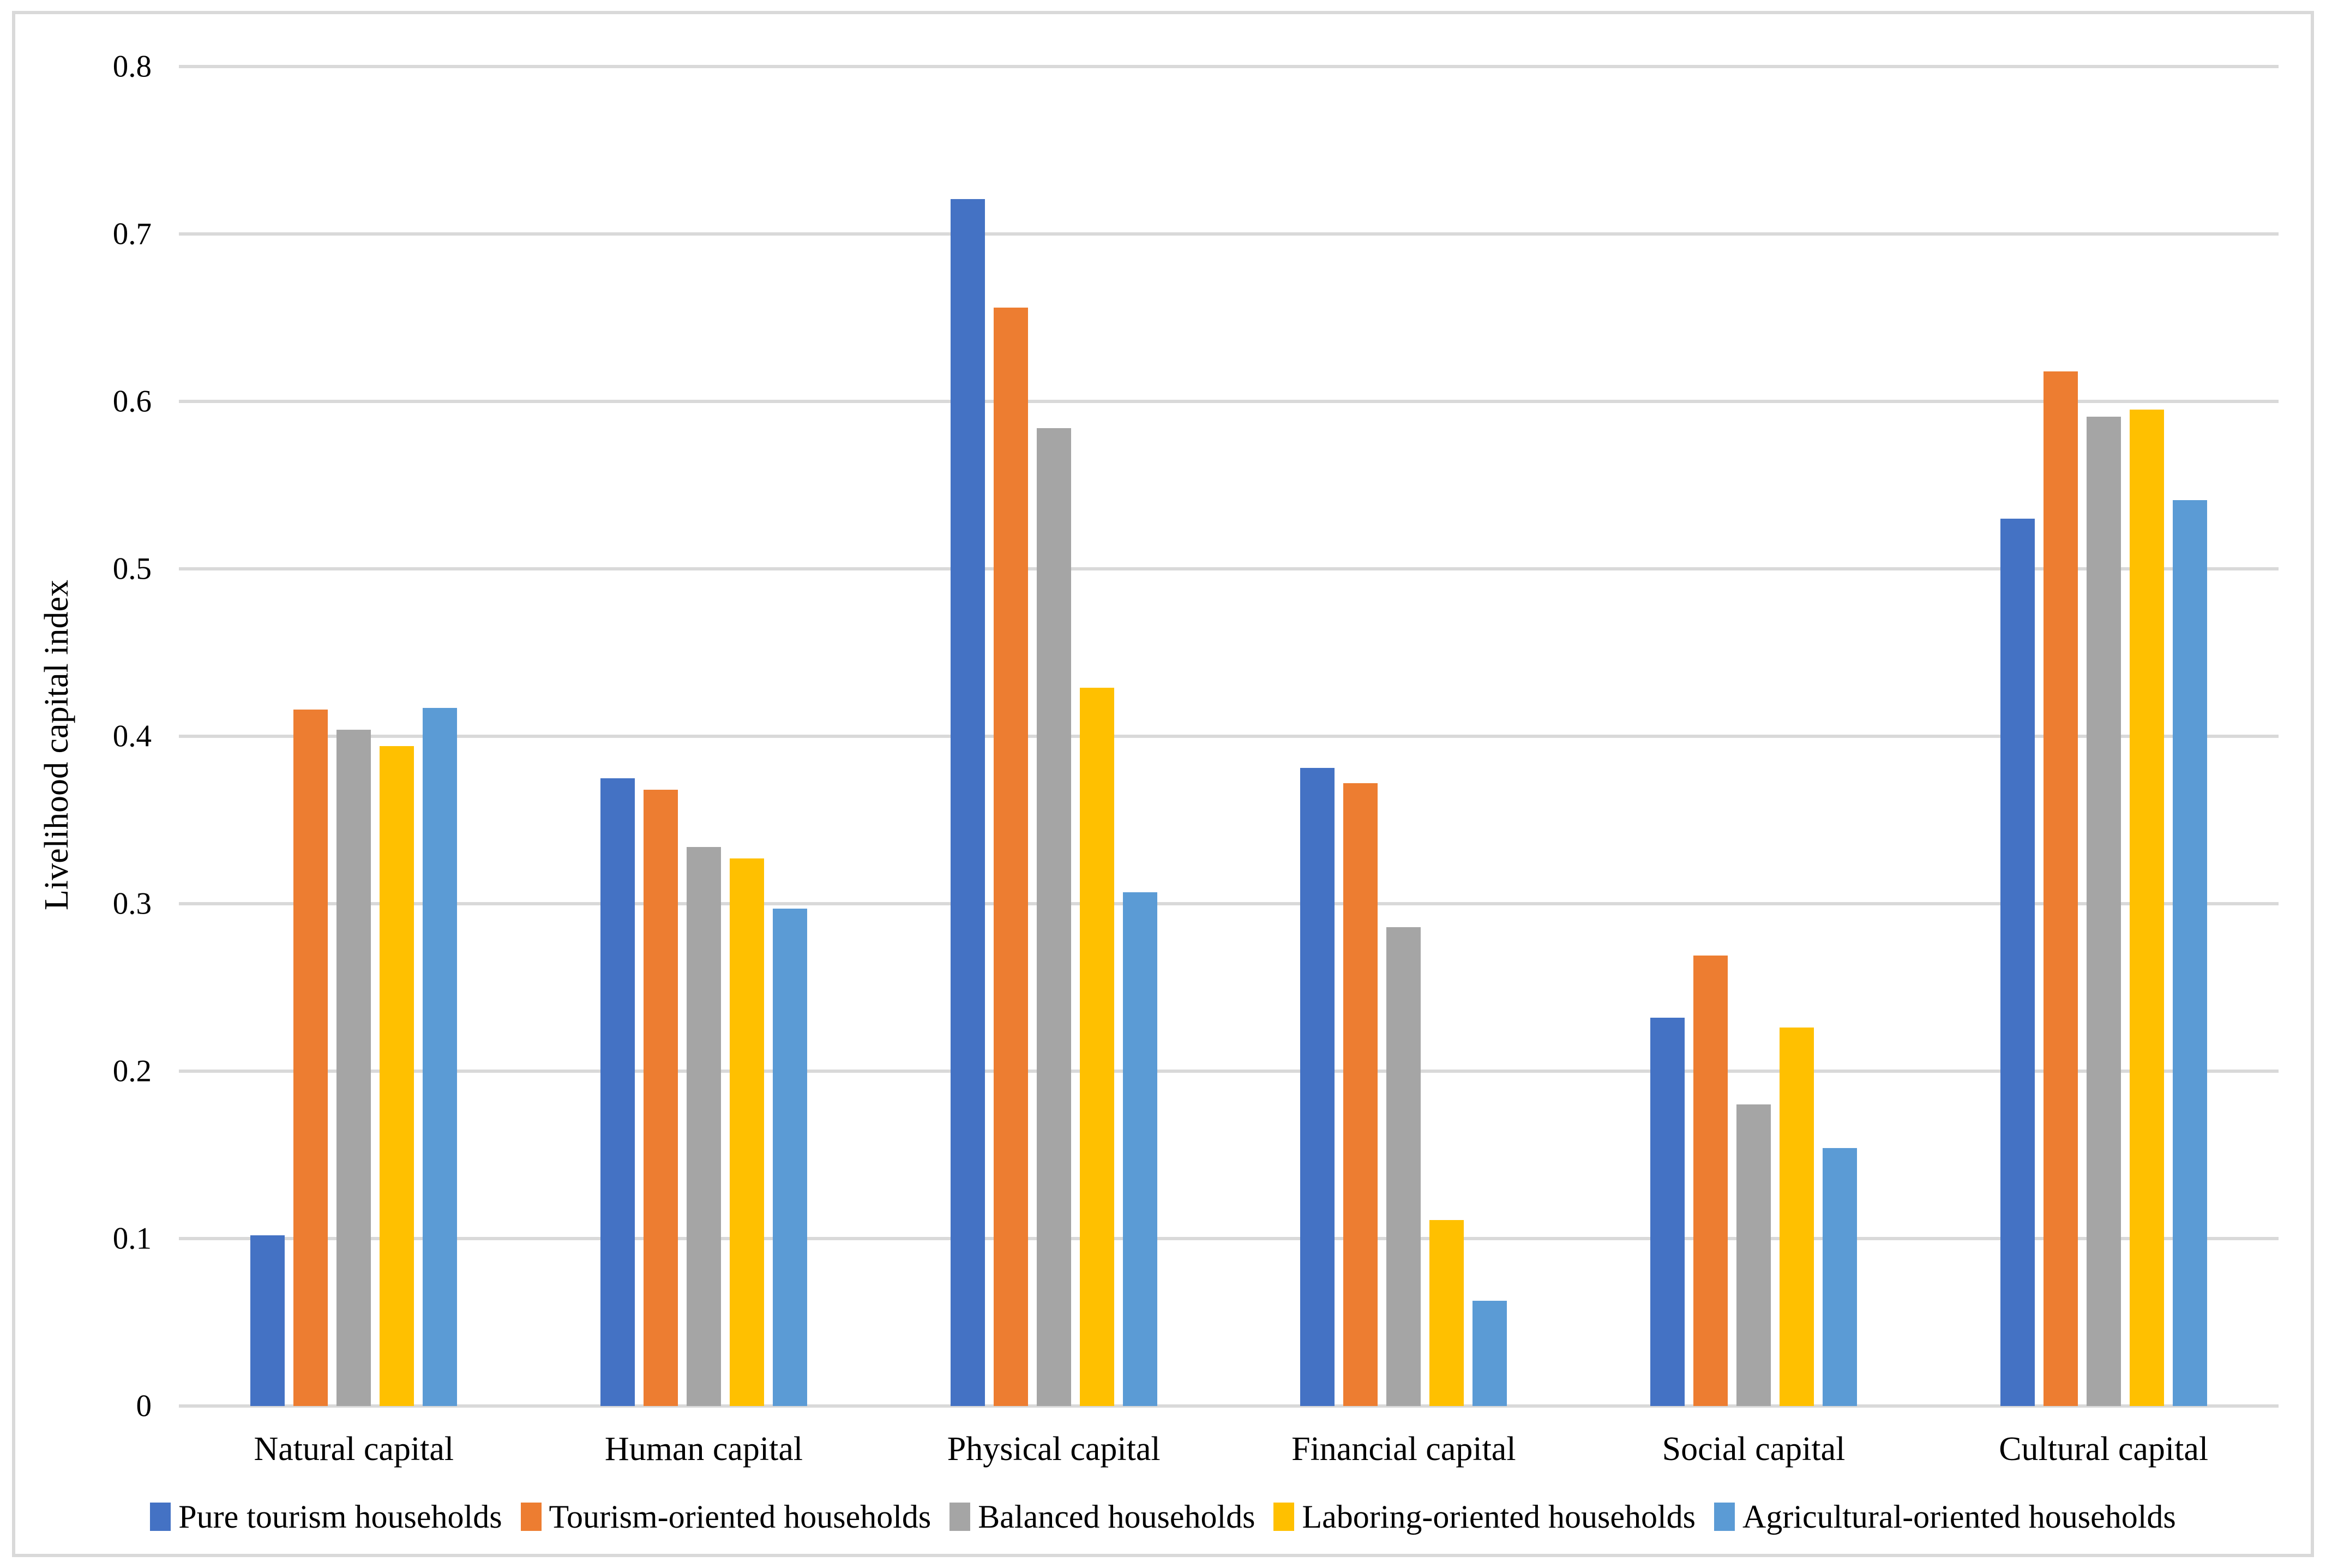 This screenshot has width=2326, height=1568. Describe the element at coordinates (144, 1406) in the screenshot. I see `y-tick-label: 0` at that location.